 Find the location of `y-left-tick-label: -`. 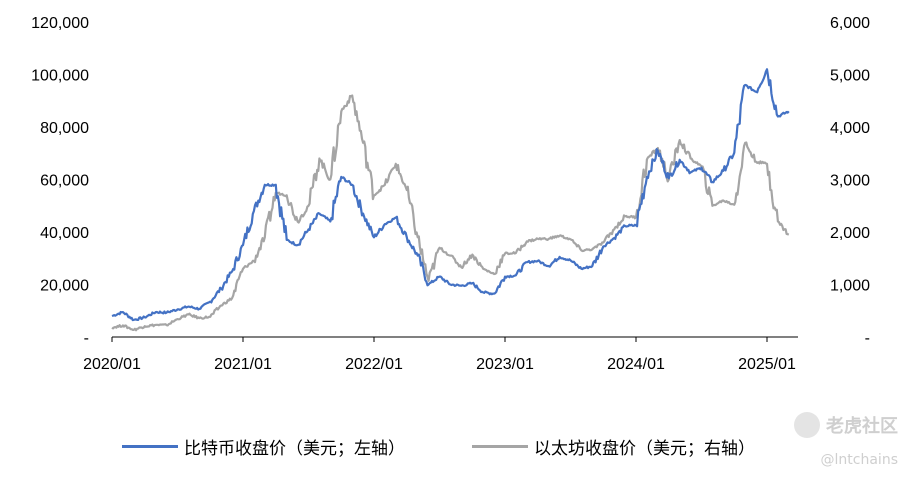

y-left-tick-label: - is located at coordinates (86, 338).